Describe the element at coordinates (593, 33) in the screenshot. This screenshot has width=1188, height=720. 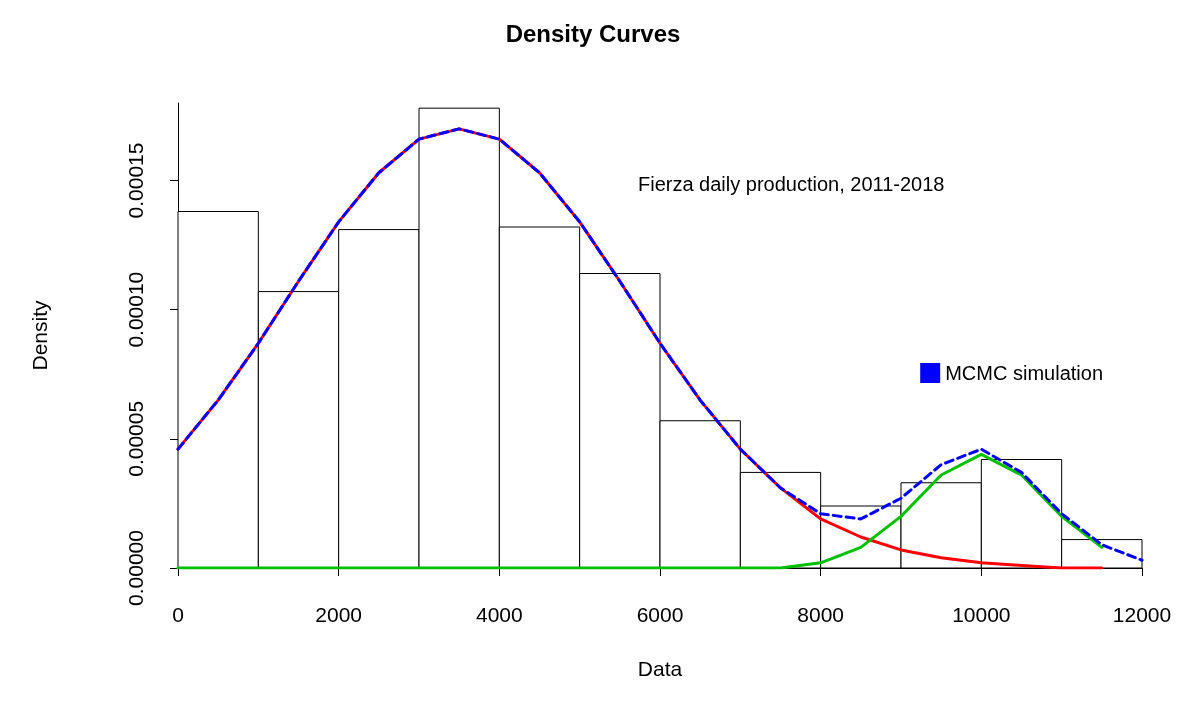
I see `chart-title: Density Curves` at that location.